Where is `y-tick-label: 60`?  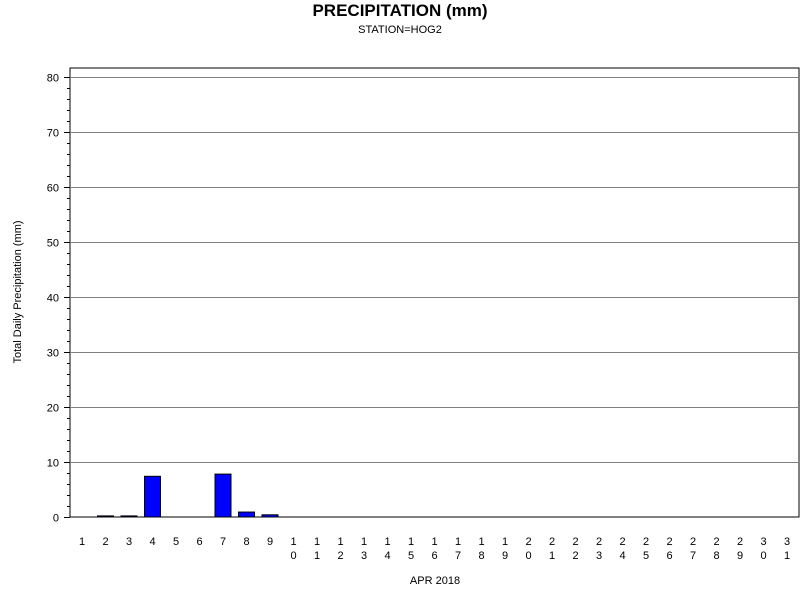
y-tick-label: 60 is located at coordinates (53, 189).